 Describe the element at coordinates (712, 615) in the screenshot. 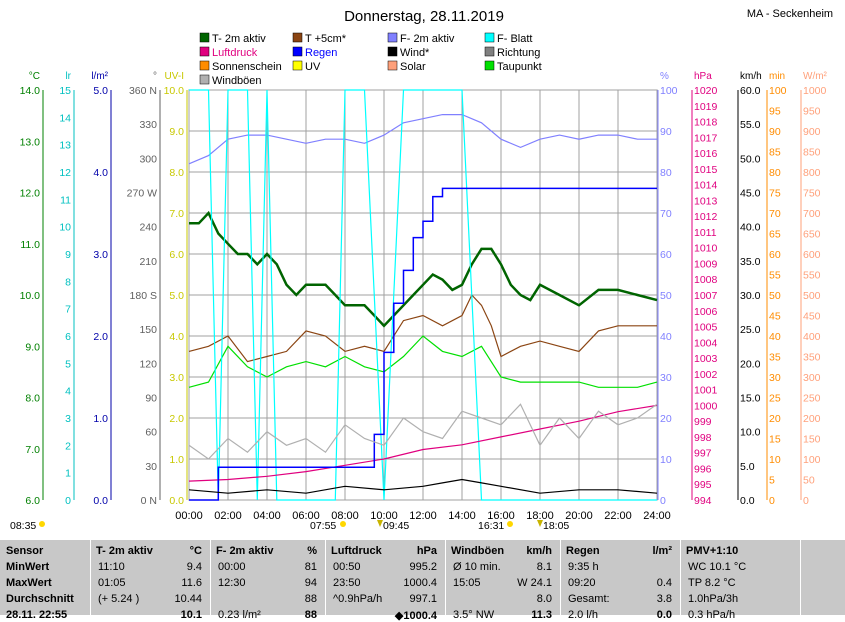

I see `stats-cell: 0.3 hPa/h` at that location.